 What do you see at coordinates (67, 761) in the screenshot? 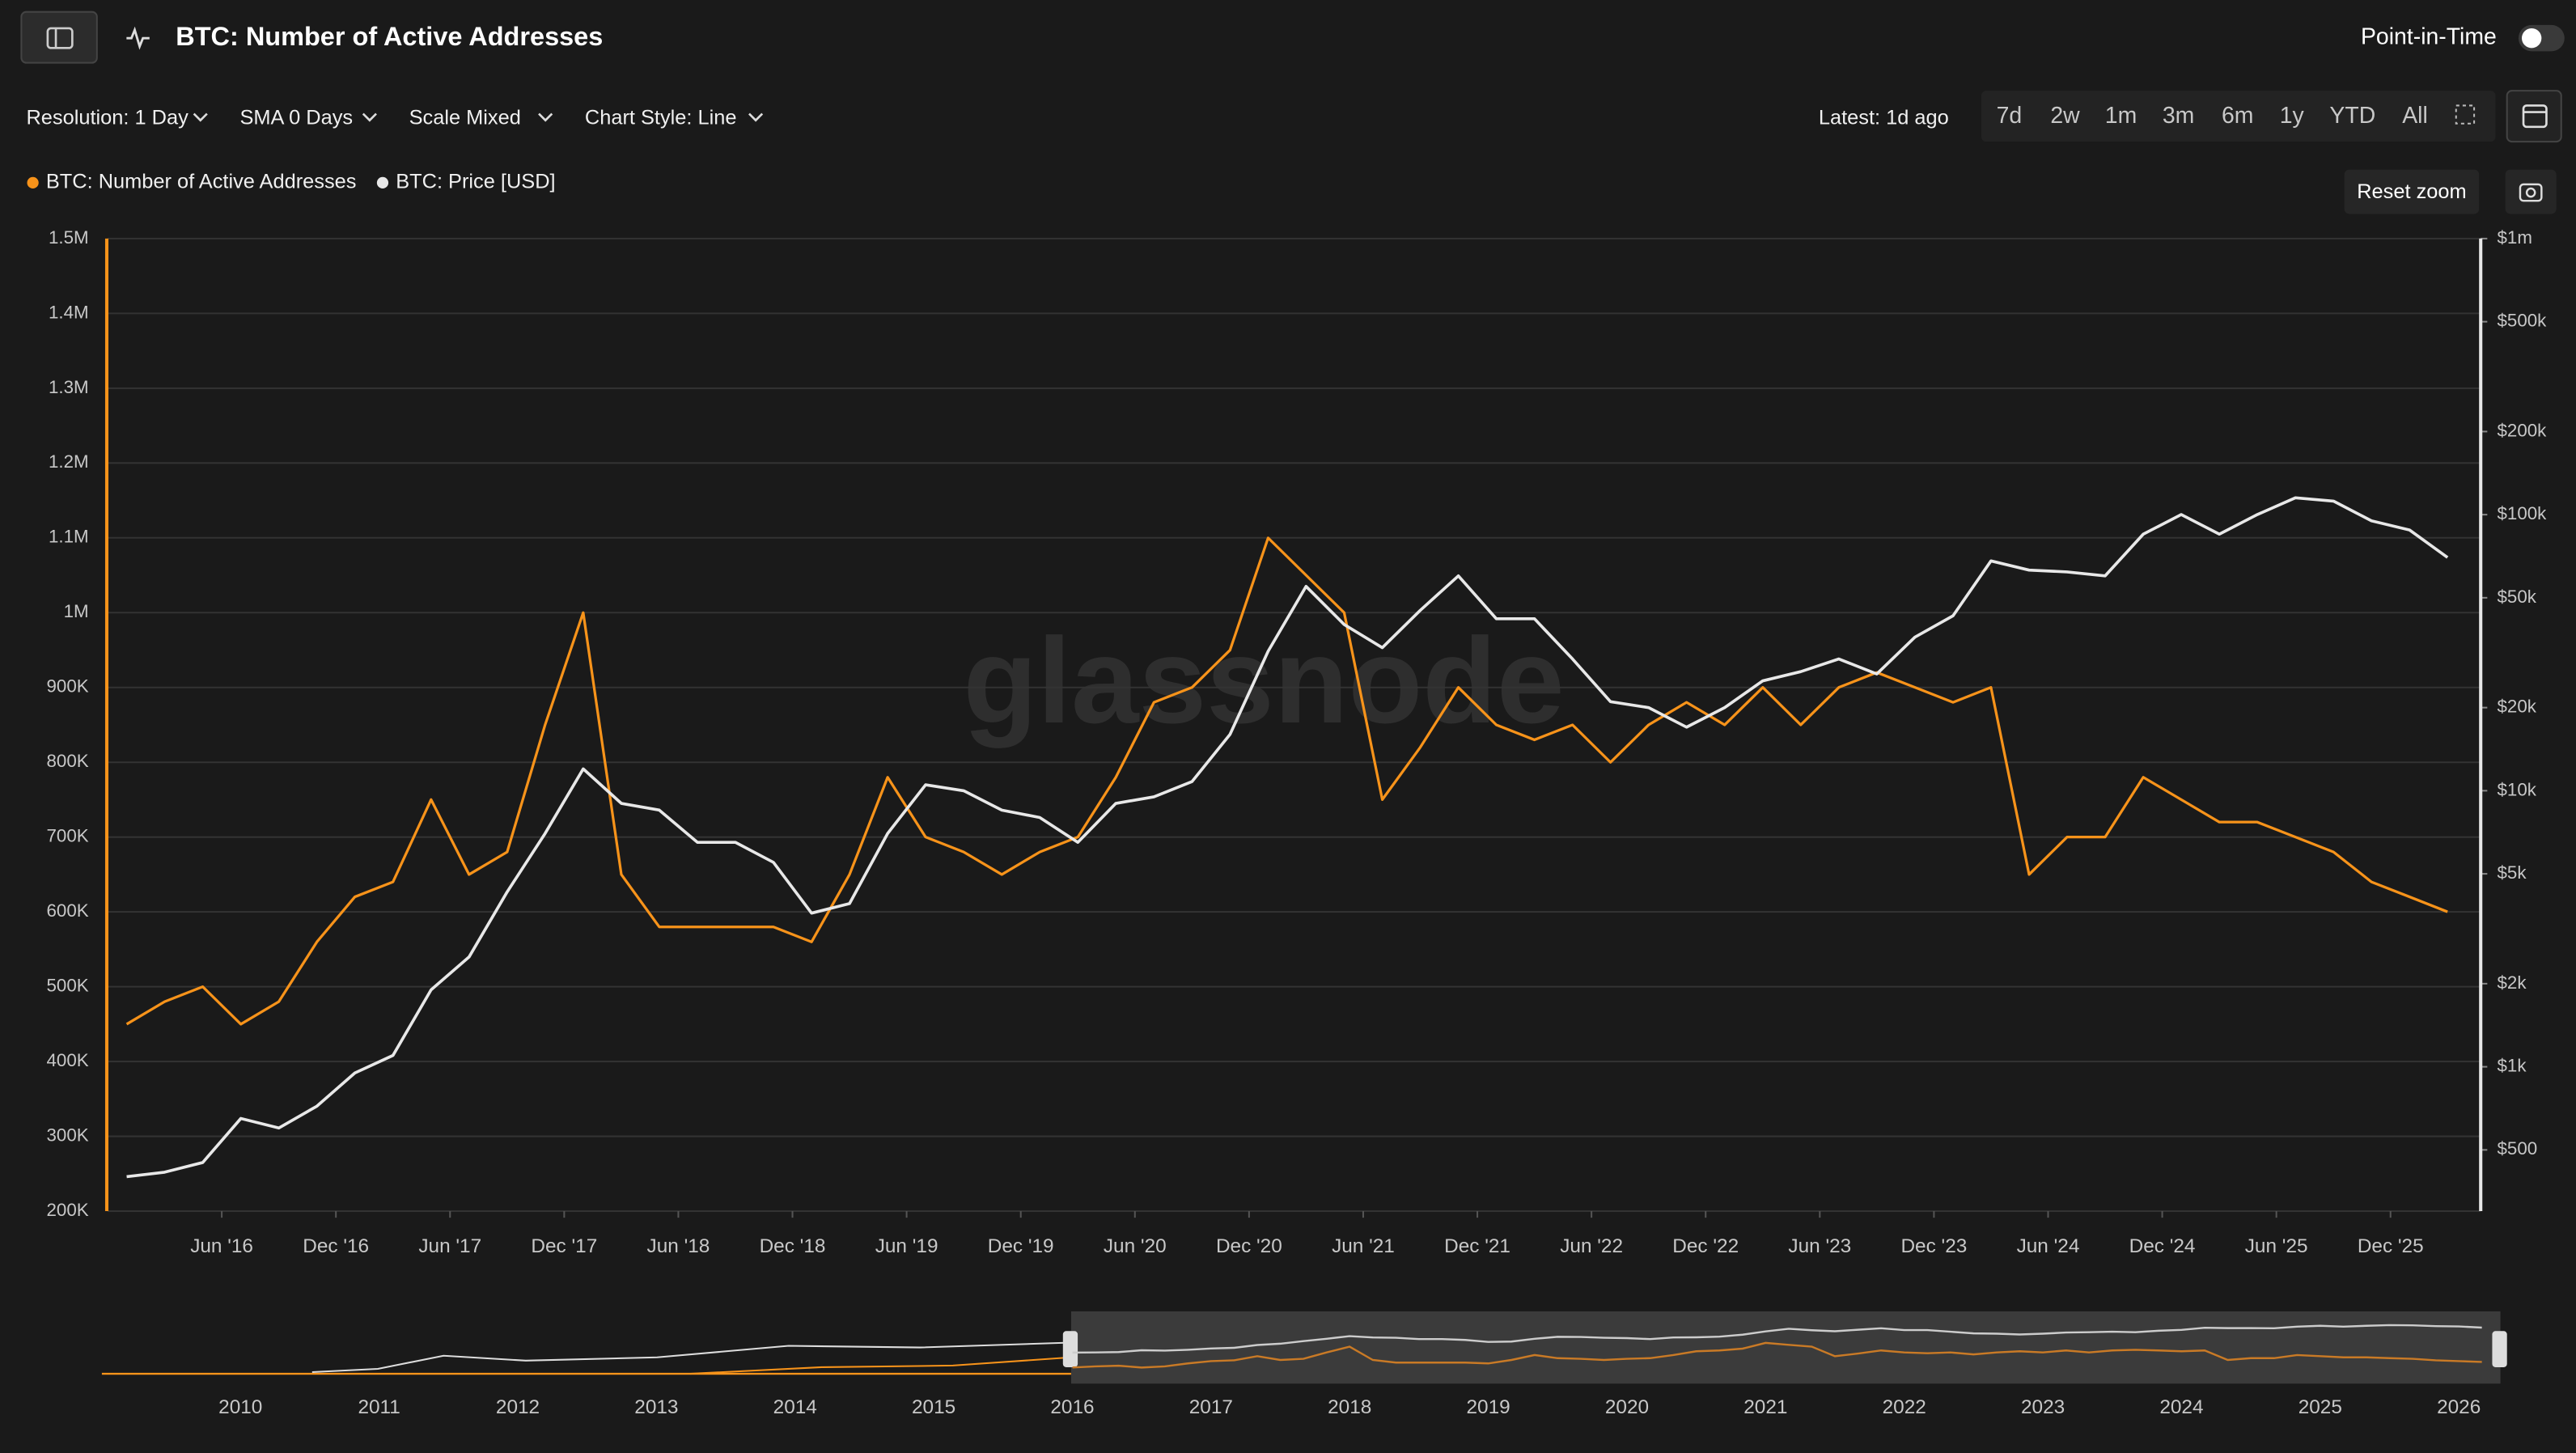
I see `y-tick-label: 800K` at bounding box center [67, 761].